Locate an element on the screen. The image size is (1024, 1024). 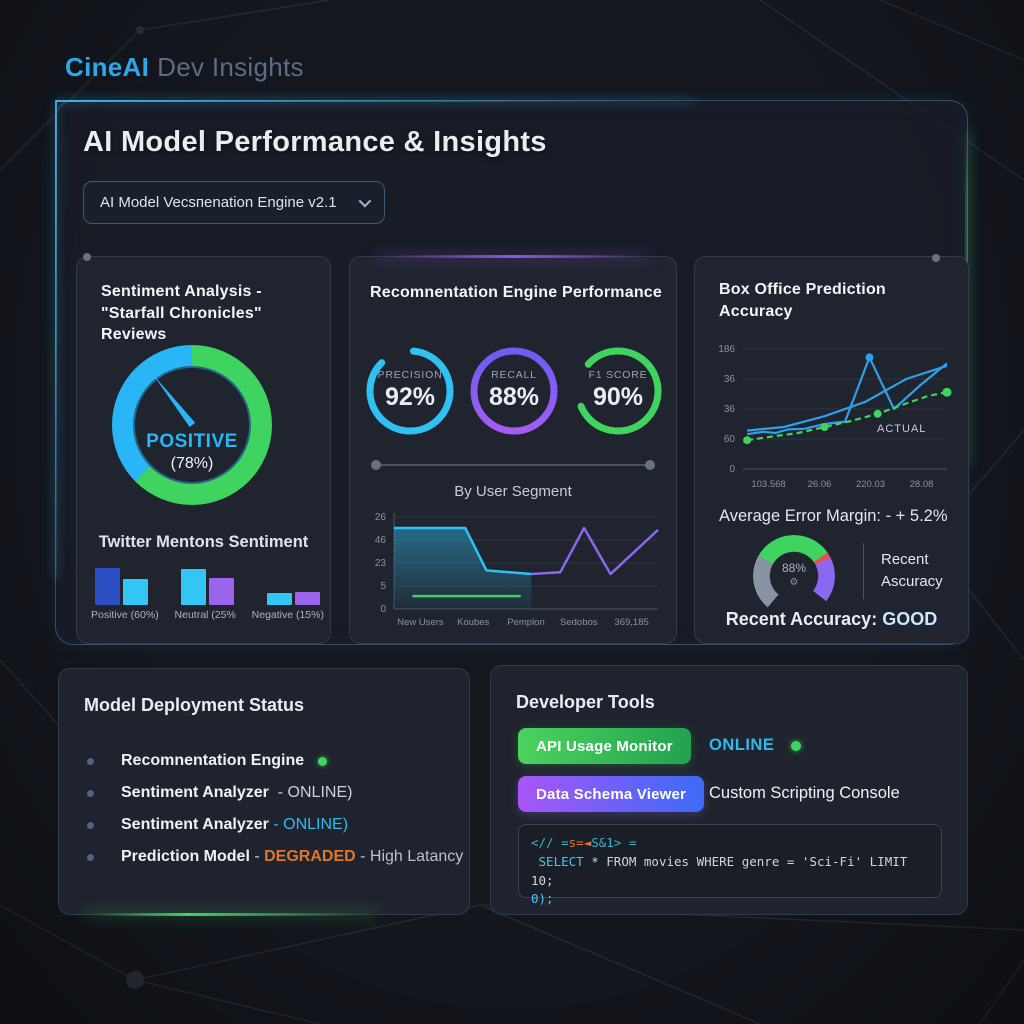
svg-text: Pemplon is located at coordinates (526, 622).